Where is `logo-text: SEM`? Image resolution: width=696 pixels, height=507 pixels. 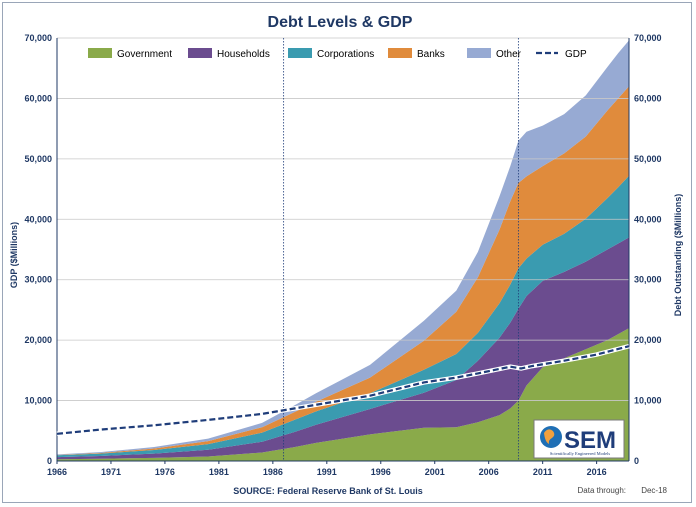 logo-text: SEM is located at coordinates (590, 440).